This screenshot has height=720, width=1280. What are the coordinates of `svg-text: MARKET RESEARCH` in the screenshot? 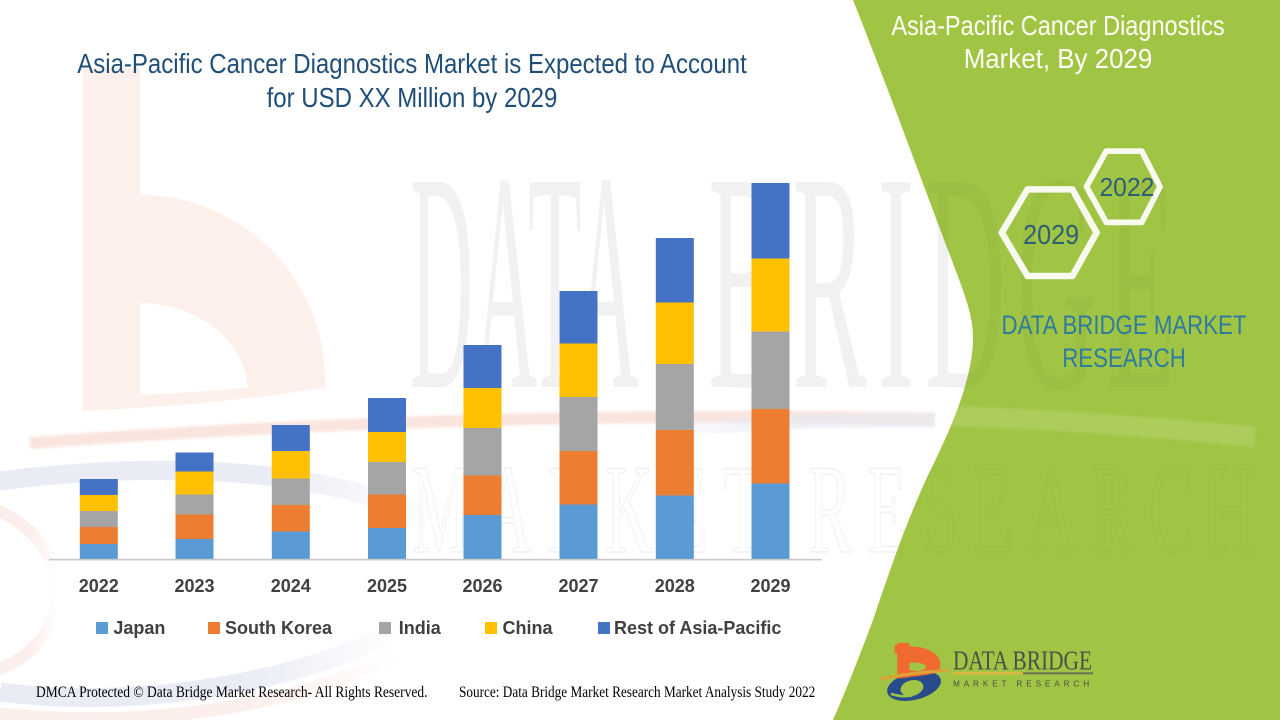 It's located at (1023, 684).